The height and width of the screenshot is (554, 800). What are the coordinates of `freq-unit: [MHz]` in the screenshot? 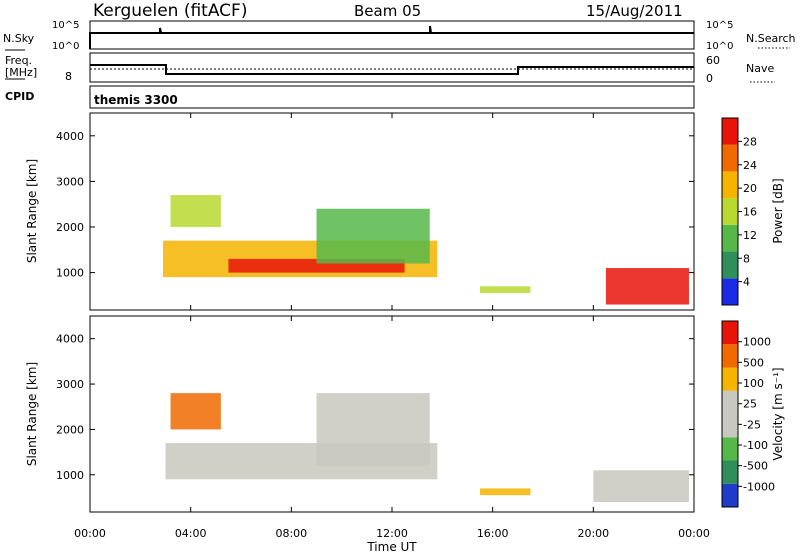 It's located at (21, 72).